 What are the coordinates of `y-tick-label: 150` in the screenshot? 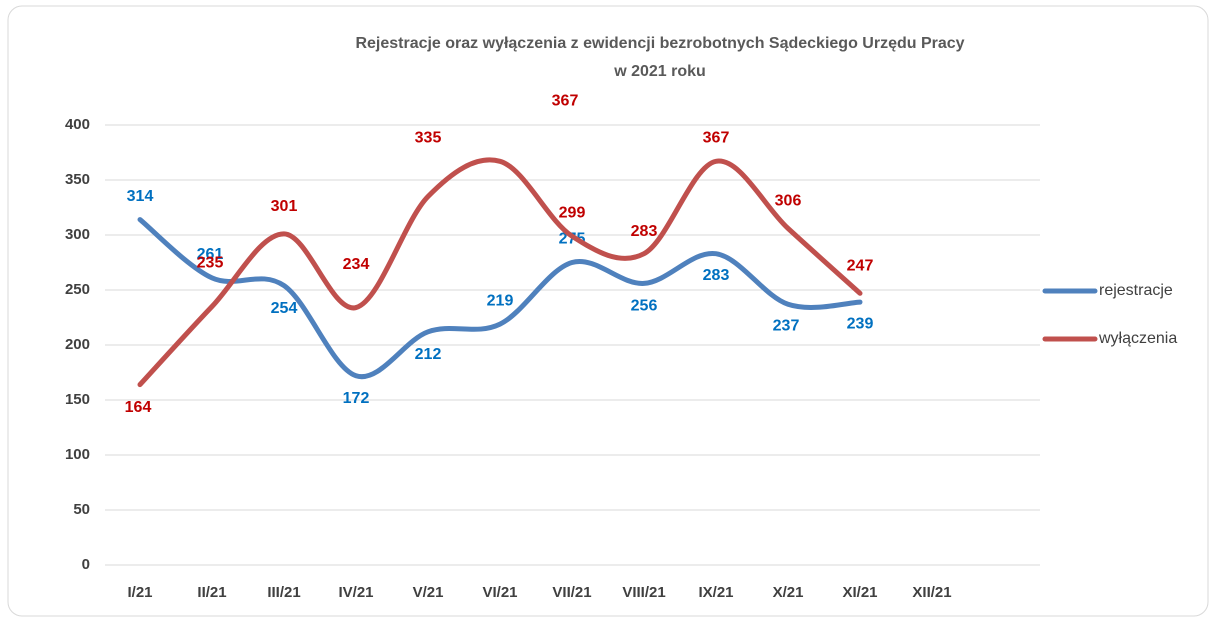 It's located at (77, 399).